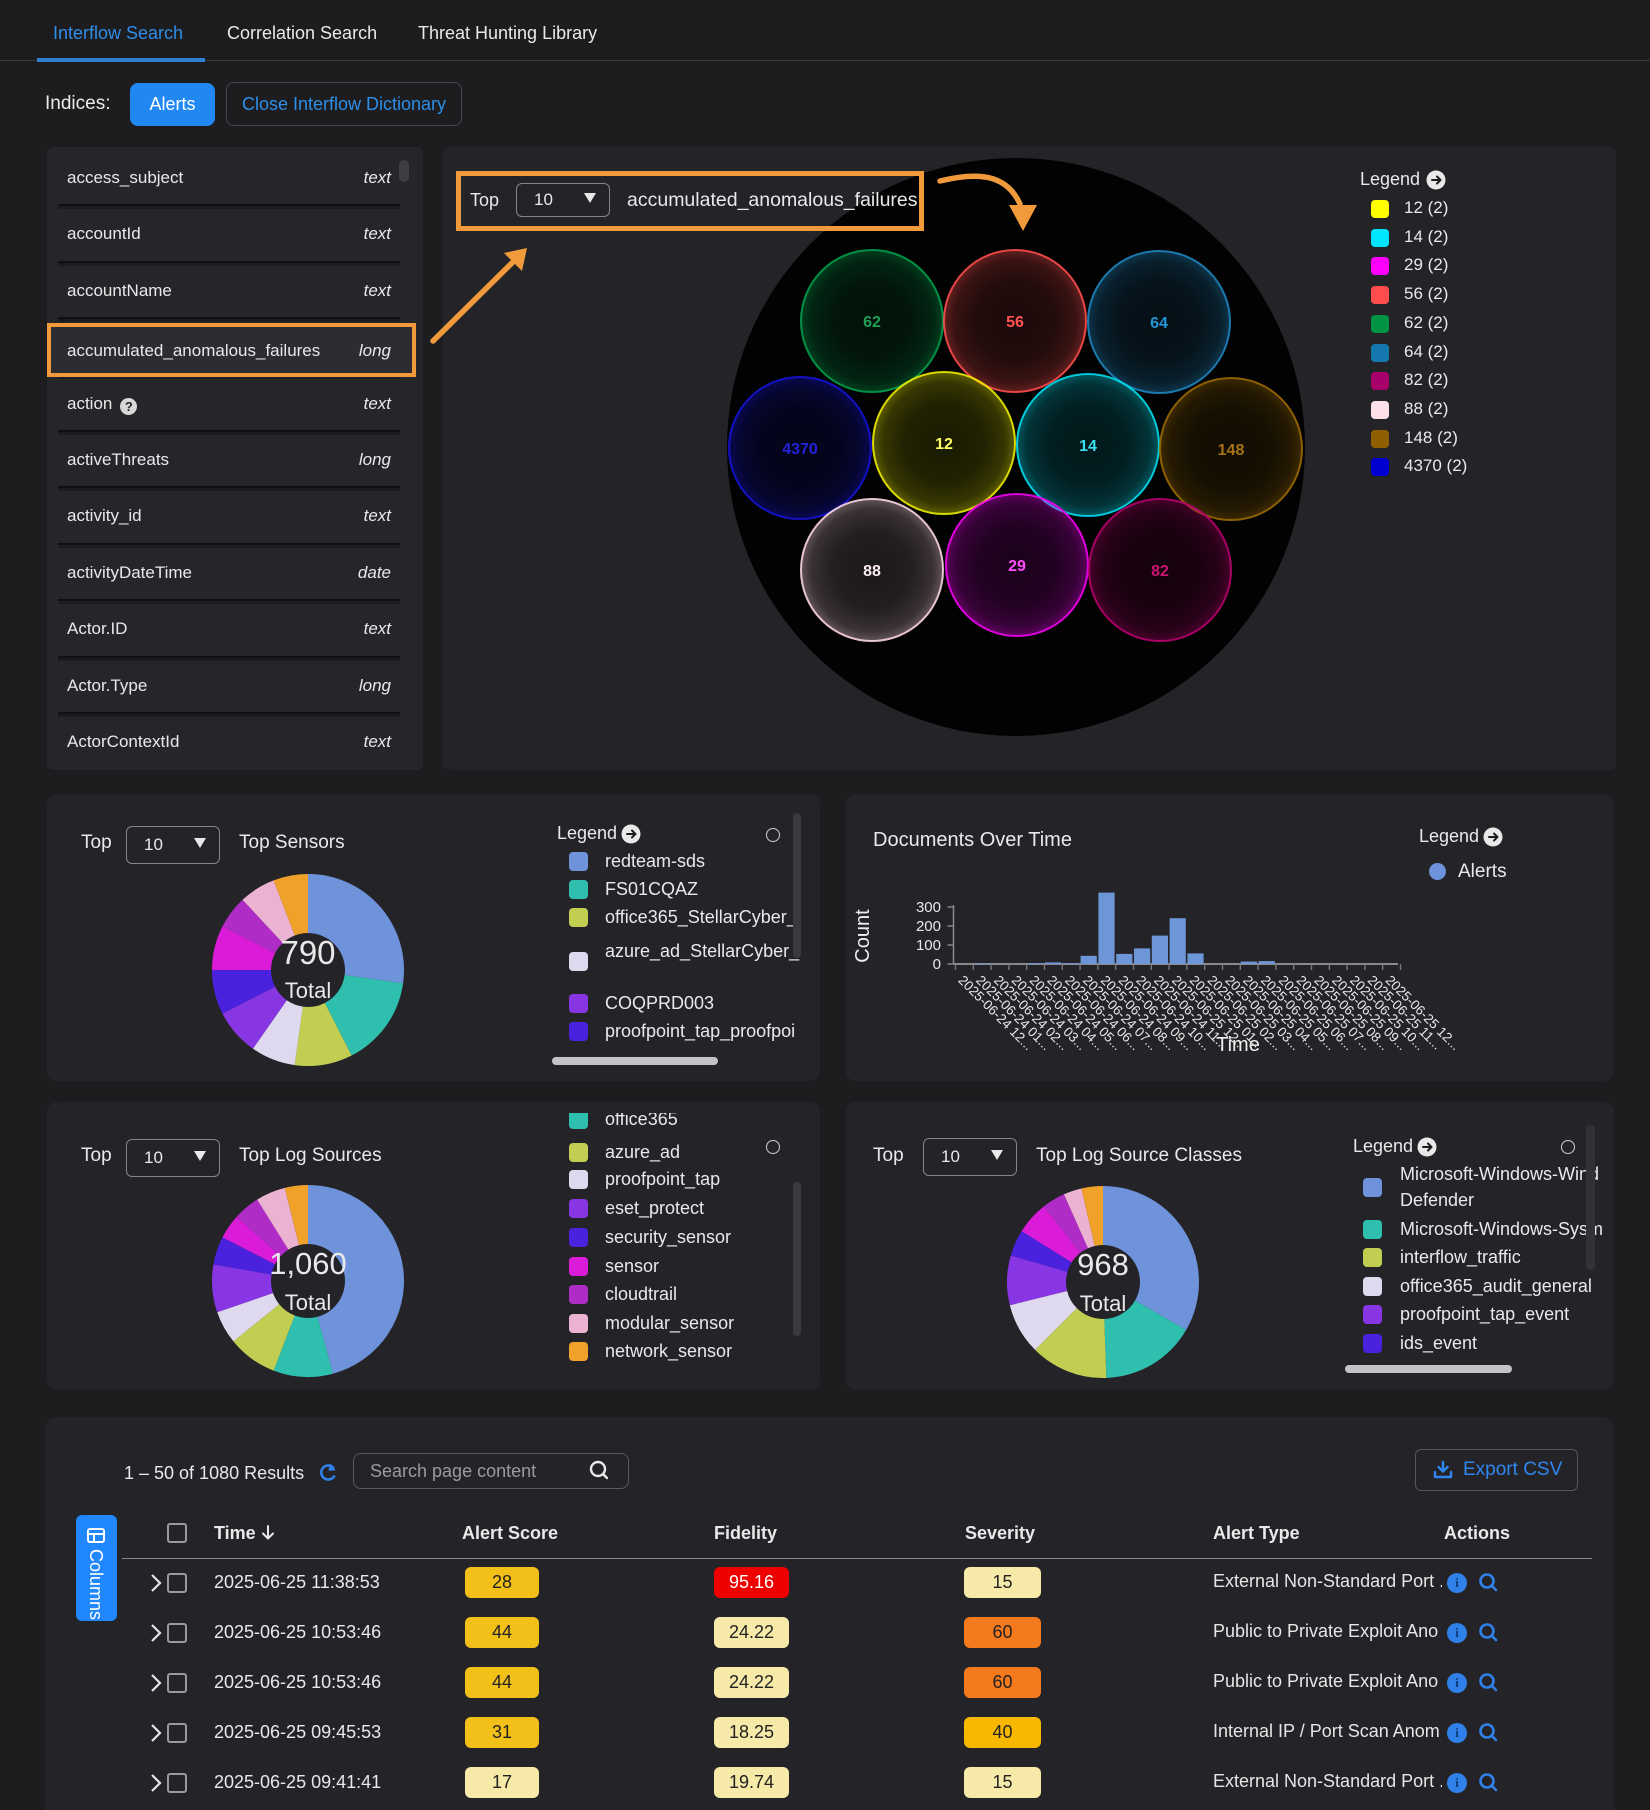 The image size is (1650, 1810). Describe the element at coordinates (1159, 323) in the screenshot. I see `svg-text: 64` at that location.